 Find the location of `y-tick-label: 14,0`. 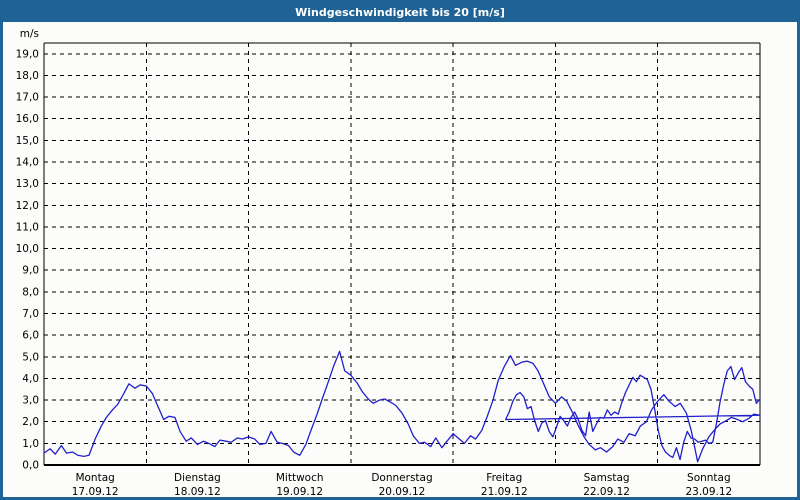

y-tick-label: 14,0 is located at coordinates (27, 163).